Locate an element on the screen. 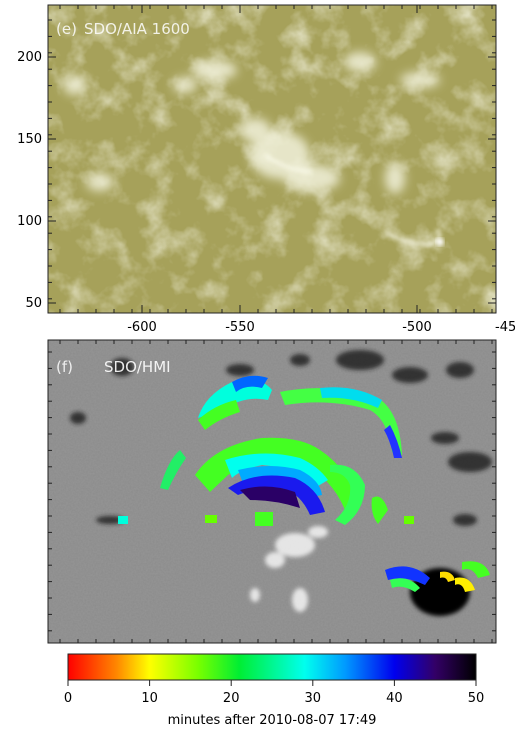  aia-panel-title: SDO/AIA 1600 is located at coordinates (137, 29).